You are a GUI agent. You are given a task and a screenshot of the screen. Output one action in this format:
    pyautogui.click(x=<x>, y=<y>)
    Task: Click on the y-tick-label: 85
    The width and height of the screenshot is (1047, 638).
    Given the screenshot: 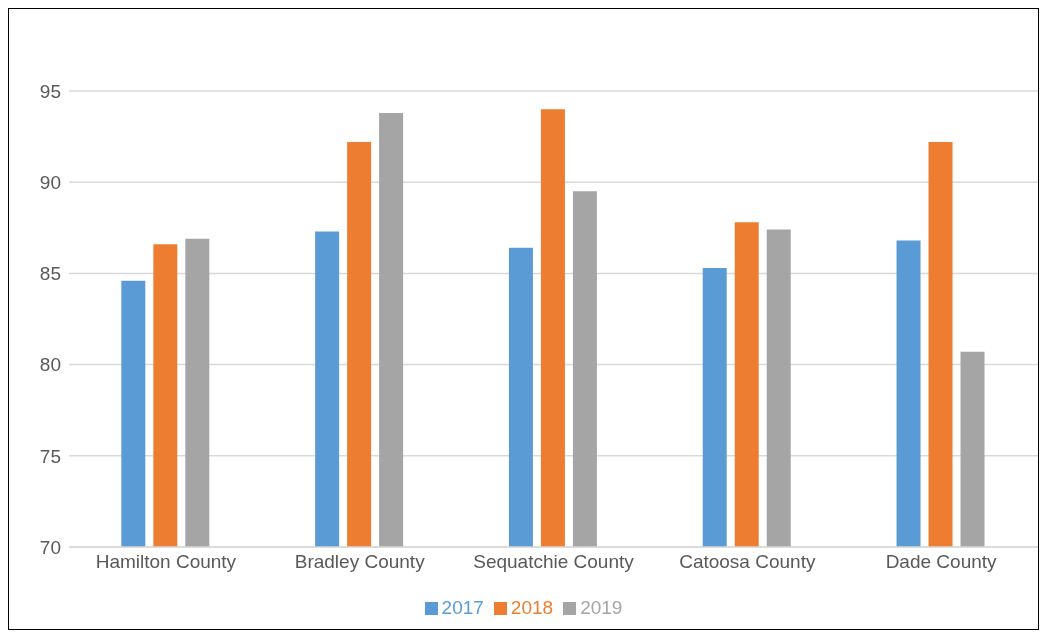 What is the action you would take?
    pyautogui.click(x=50, y=274)
    